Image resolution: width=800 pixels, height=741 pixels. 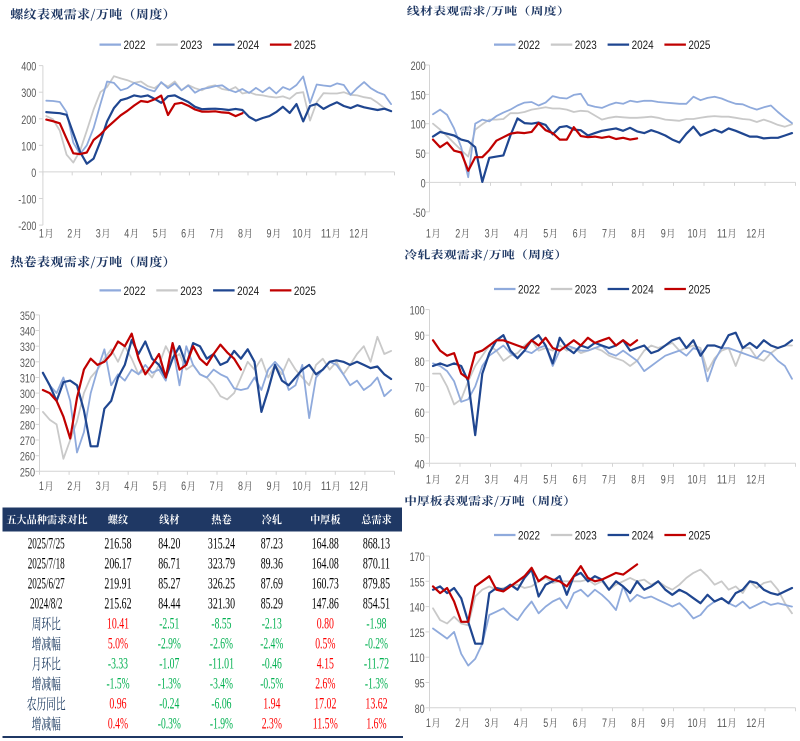 I want to click on svg-text: 4.15, so click(x=325, y=664).